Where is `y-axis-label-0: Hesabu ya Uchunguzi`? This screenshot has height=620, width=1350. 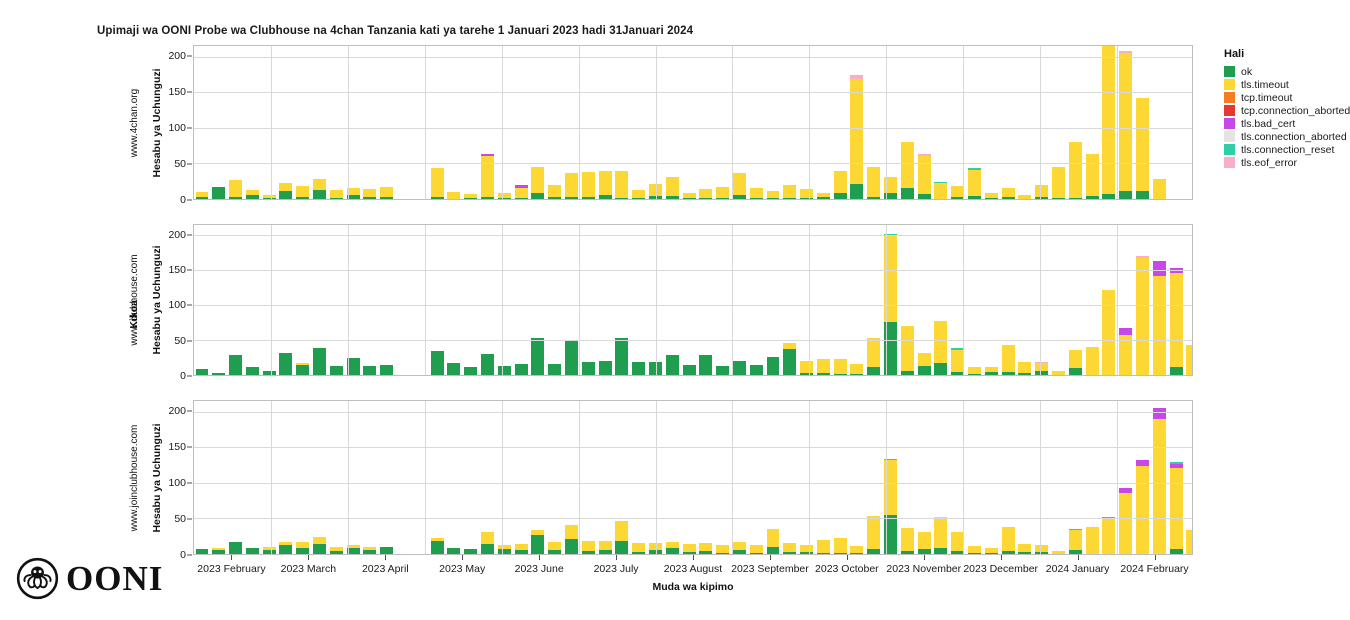
y-axis-label-0: Hesabu ya Uchunguzi is located at coordinates (157, 122).